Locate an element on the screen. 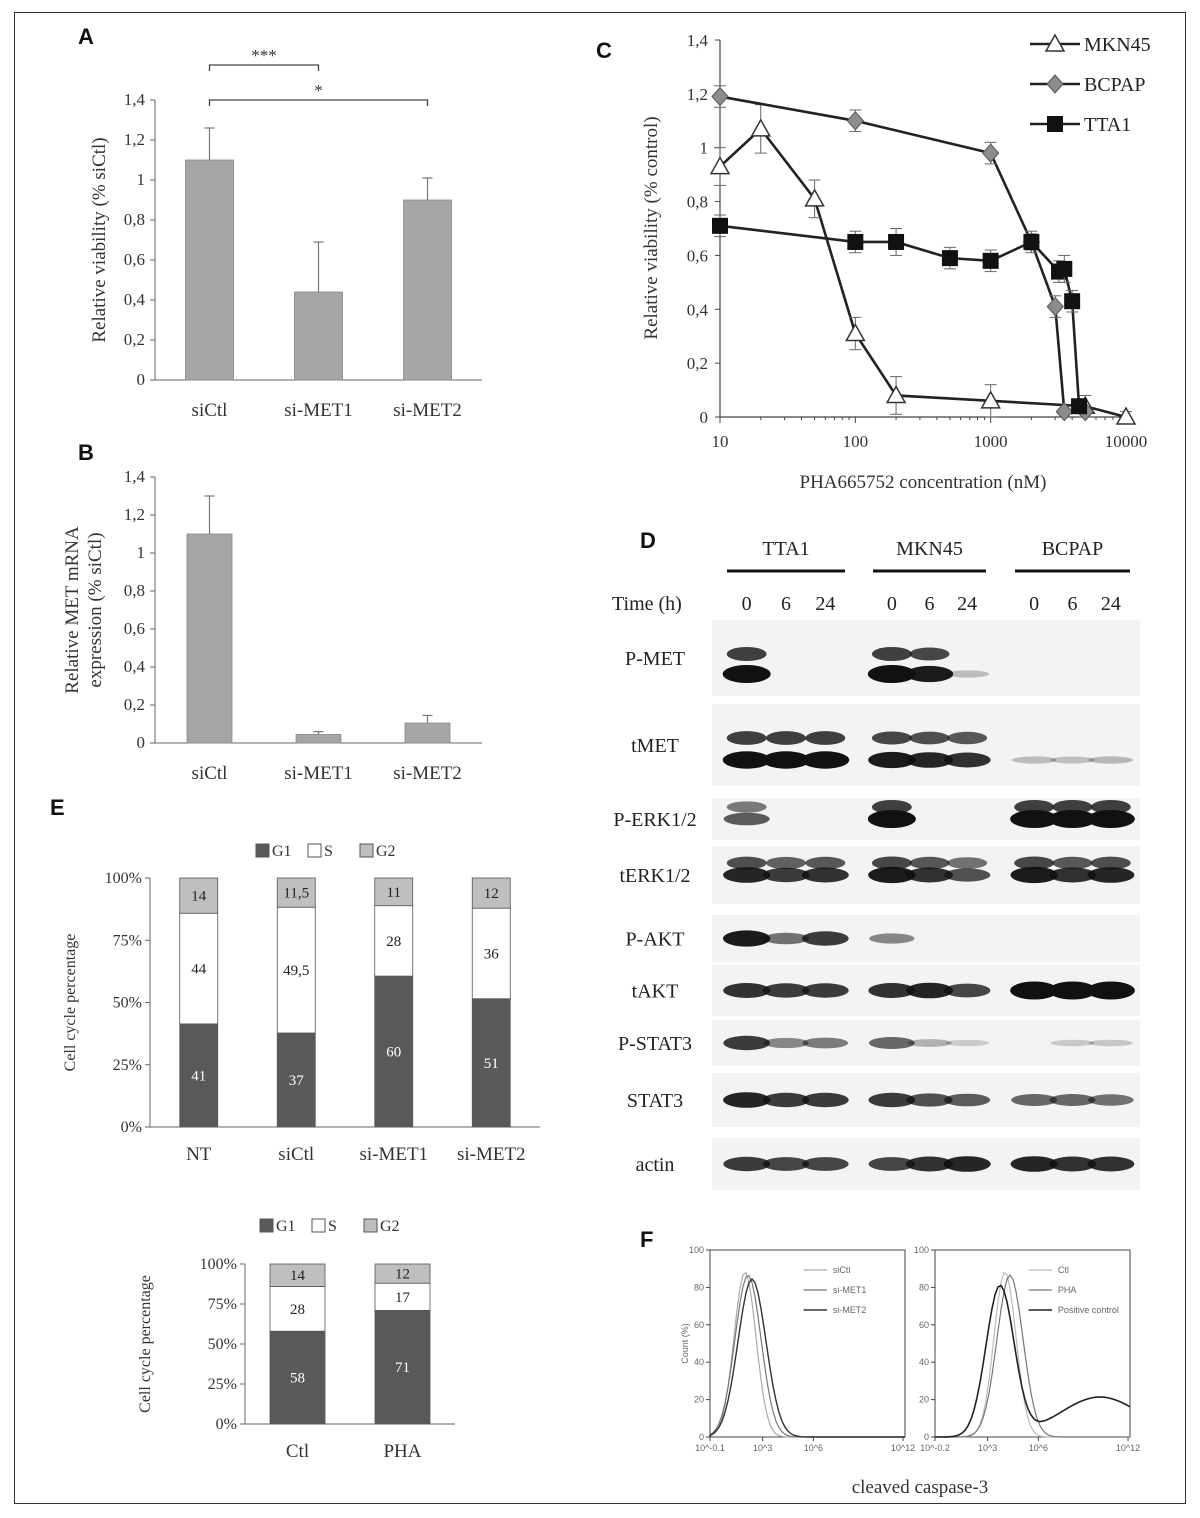 The width and height of the screenshot is (1200, 1518). x-category-label: siCtl is located at coordinates (210, 410).